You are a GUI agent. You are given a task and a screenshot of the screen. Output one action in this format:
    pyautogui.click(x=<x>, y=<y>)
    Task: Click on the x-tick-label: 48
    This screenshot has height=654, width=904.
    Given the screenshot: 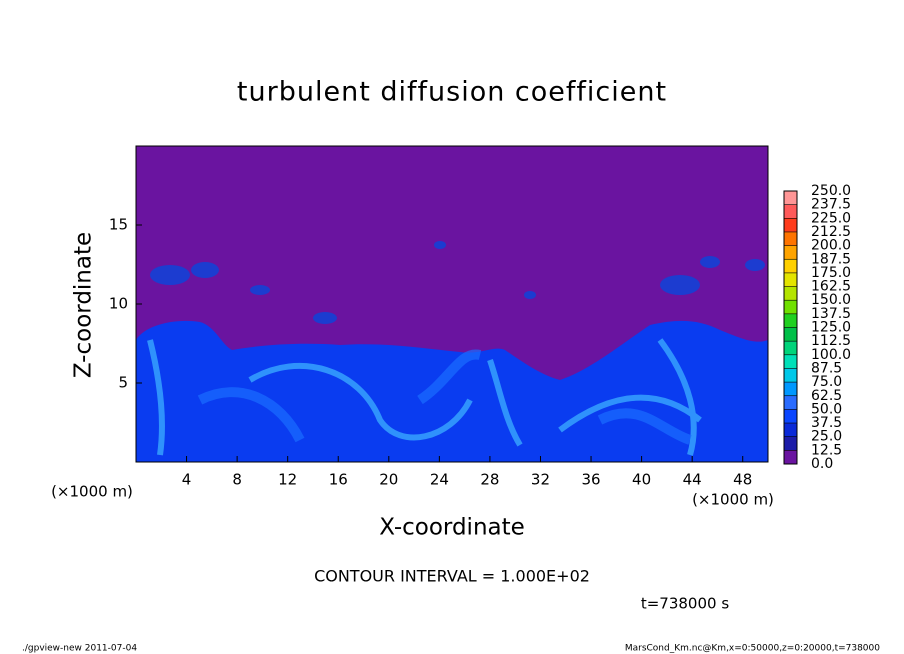 What is the action you would take?
    pyautogui.click(x=742, y=480)
    